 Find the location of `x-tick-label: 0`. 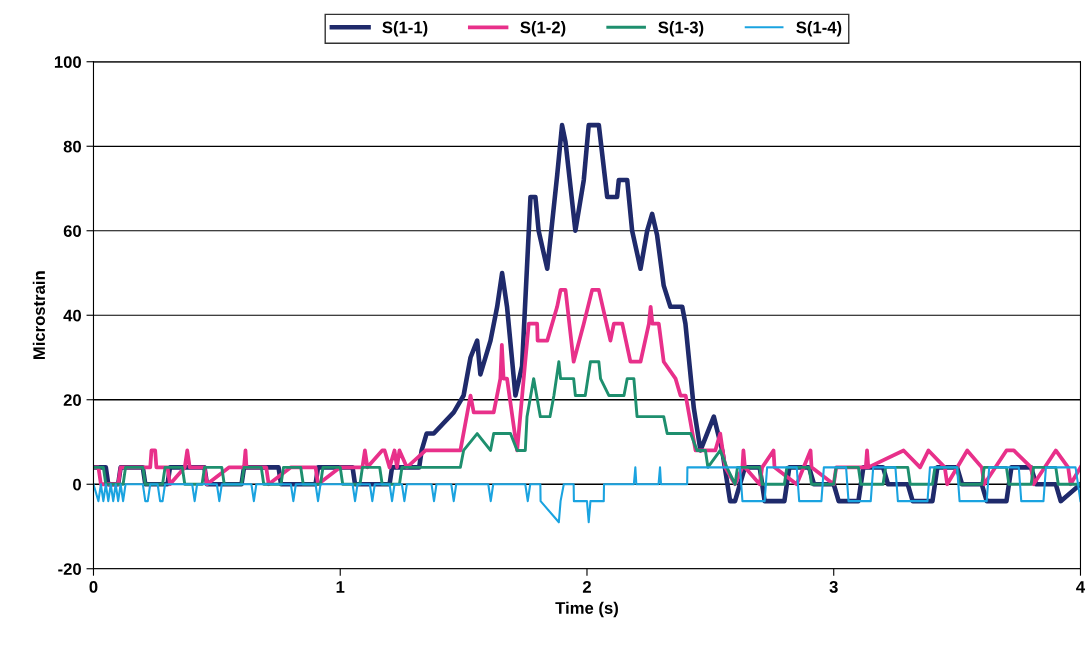

x-tick-label: 0 is located at coordinates (93, 587).